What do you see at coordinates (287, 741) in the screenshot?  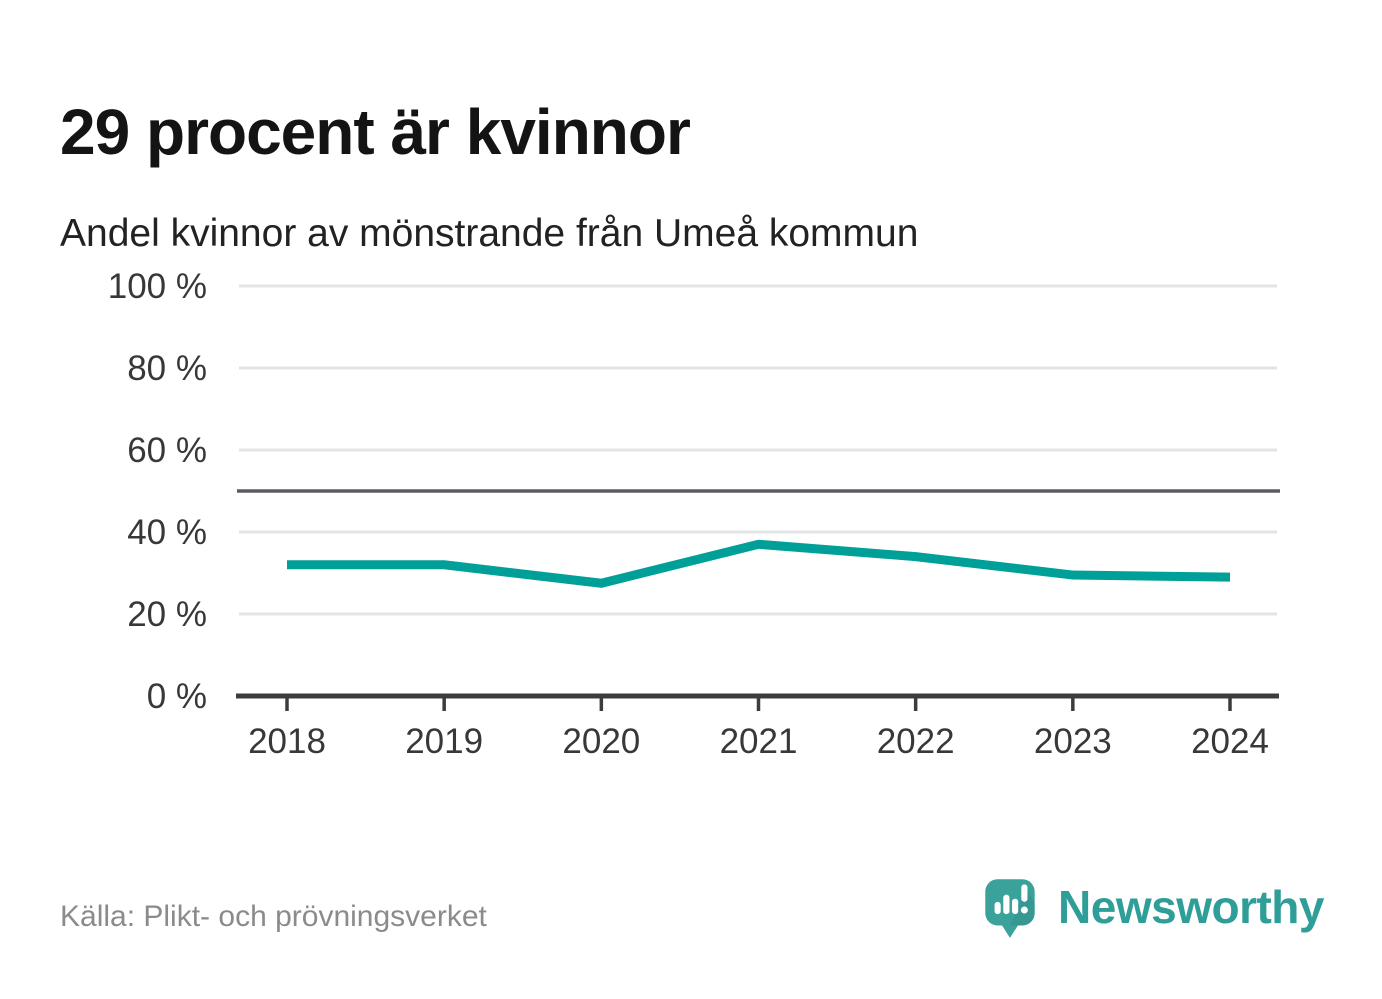 I see `x-axis-label: 2018` at bounding box center [287, 741].